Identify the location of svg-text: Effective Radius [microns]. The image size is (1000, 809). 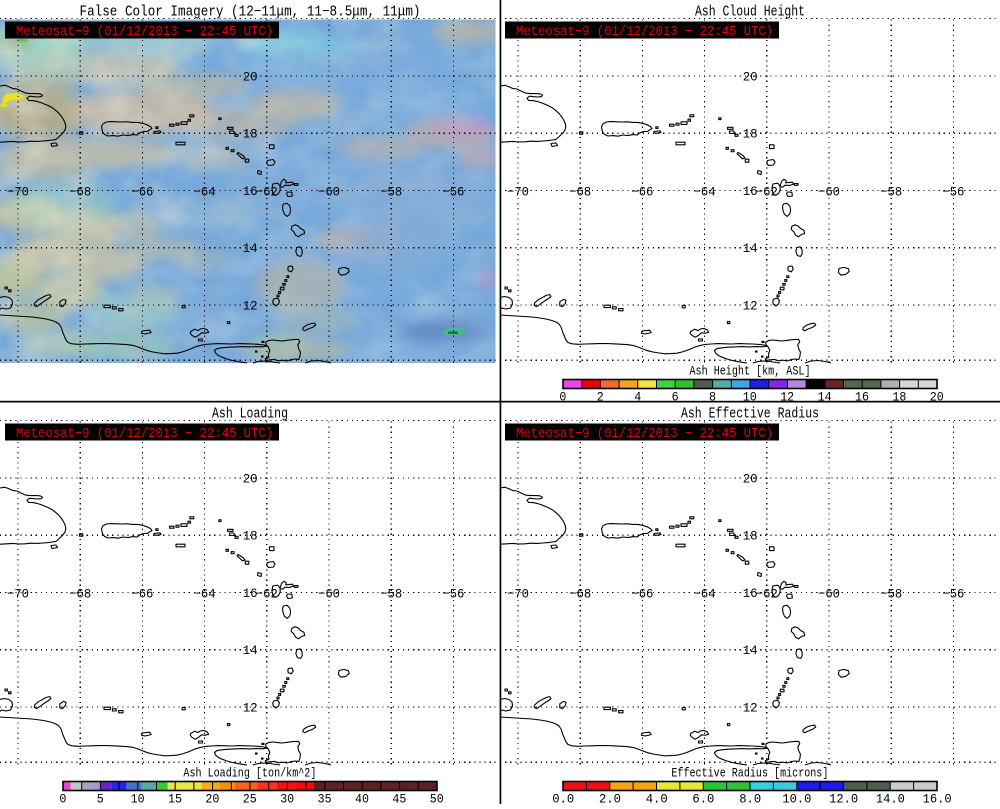
(749, 774).